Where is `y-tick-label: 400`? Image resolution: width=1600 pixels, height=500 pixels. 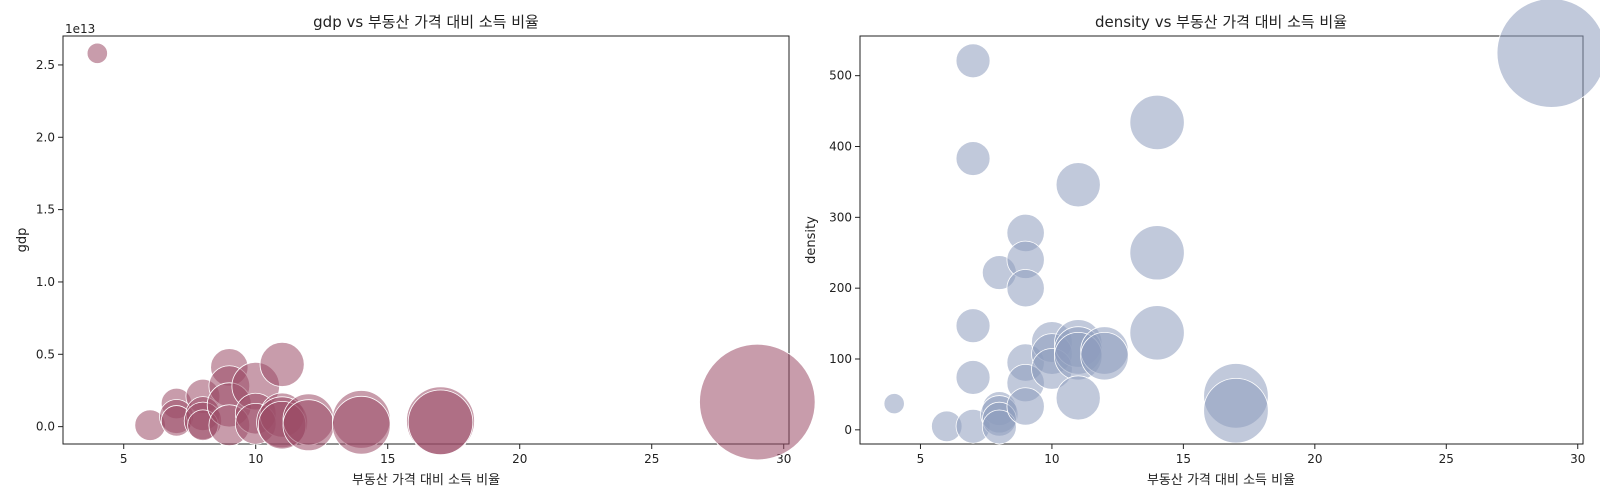 y-tick-label: 400 is located at coordinates (840, 147).